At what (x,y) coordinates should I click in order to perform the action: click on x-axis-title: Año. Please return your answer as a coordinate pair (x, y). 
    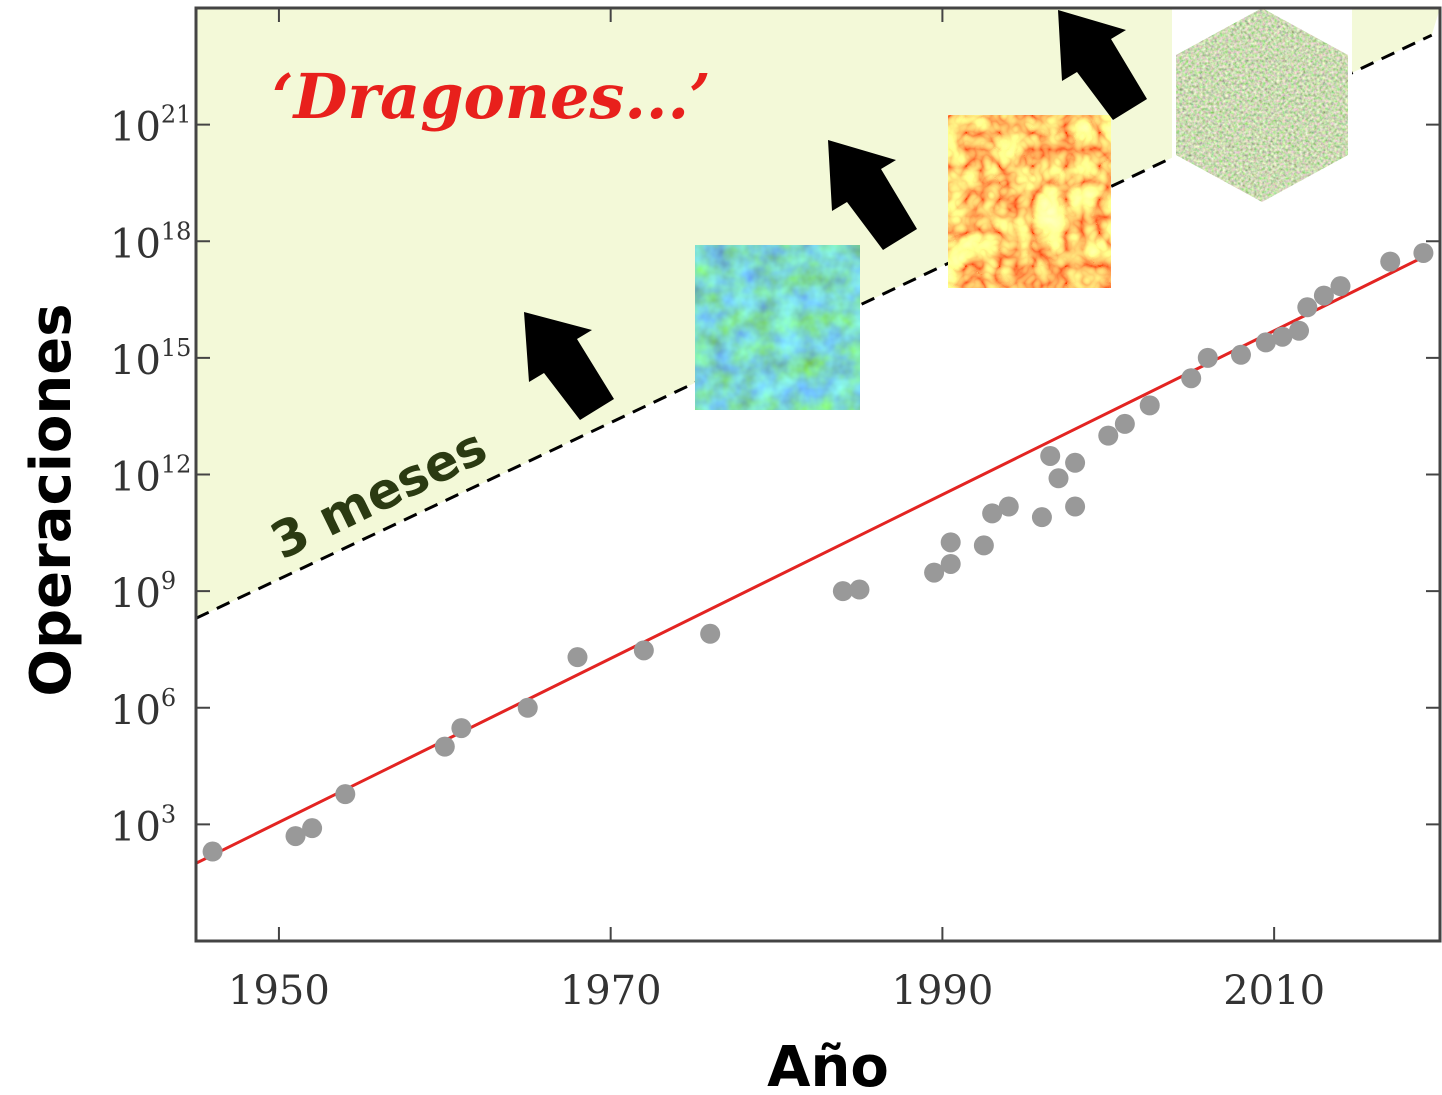
    Looking at the image, I should click on (828, 1065).